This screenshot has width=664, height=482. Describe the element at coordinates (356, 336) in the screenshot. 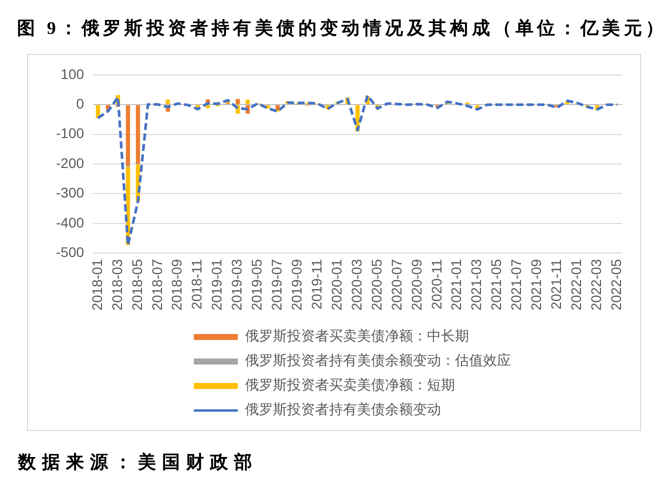

I see `legend-label: 俄罗斯投资者买卖美债净额：中长期` at that location.